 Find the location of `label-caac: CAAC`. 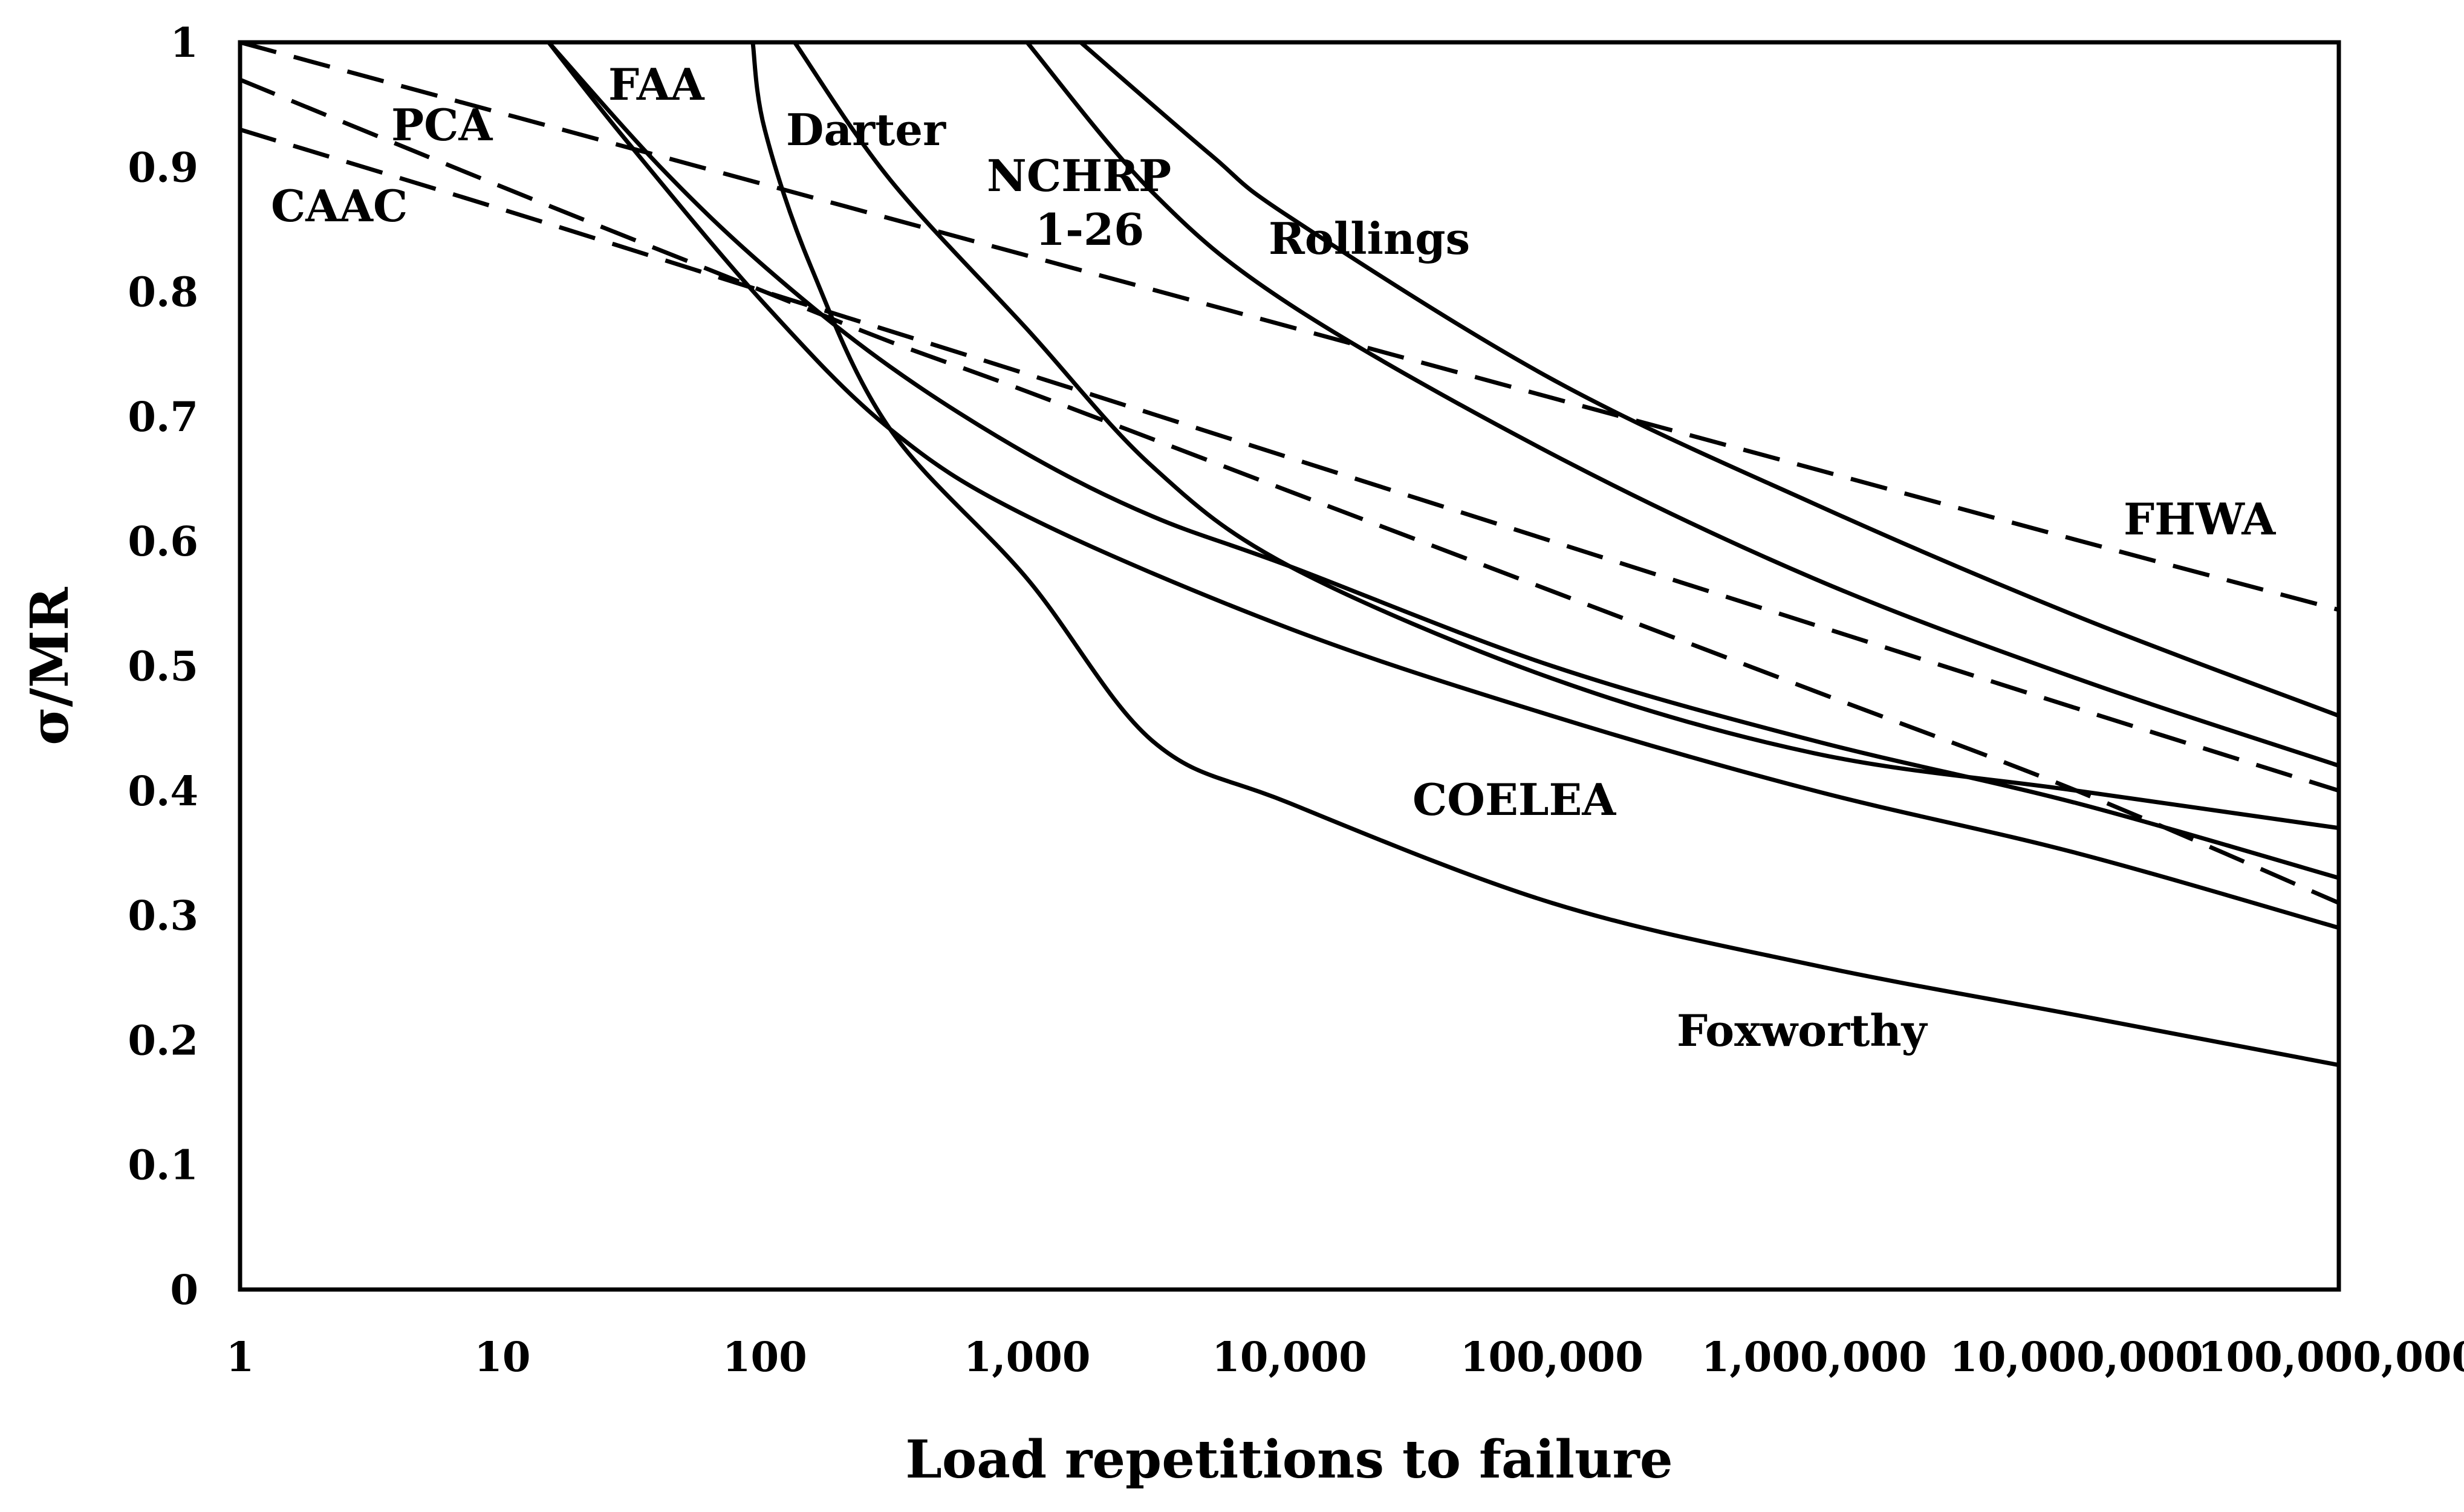

label-caac: CAAC is located at coordinates (339, 206).